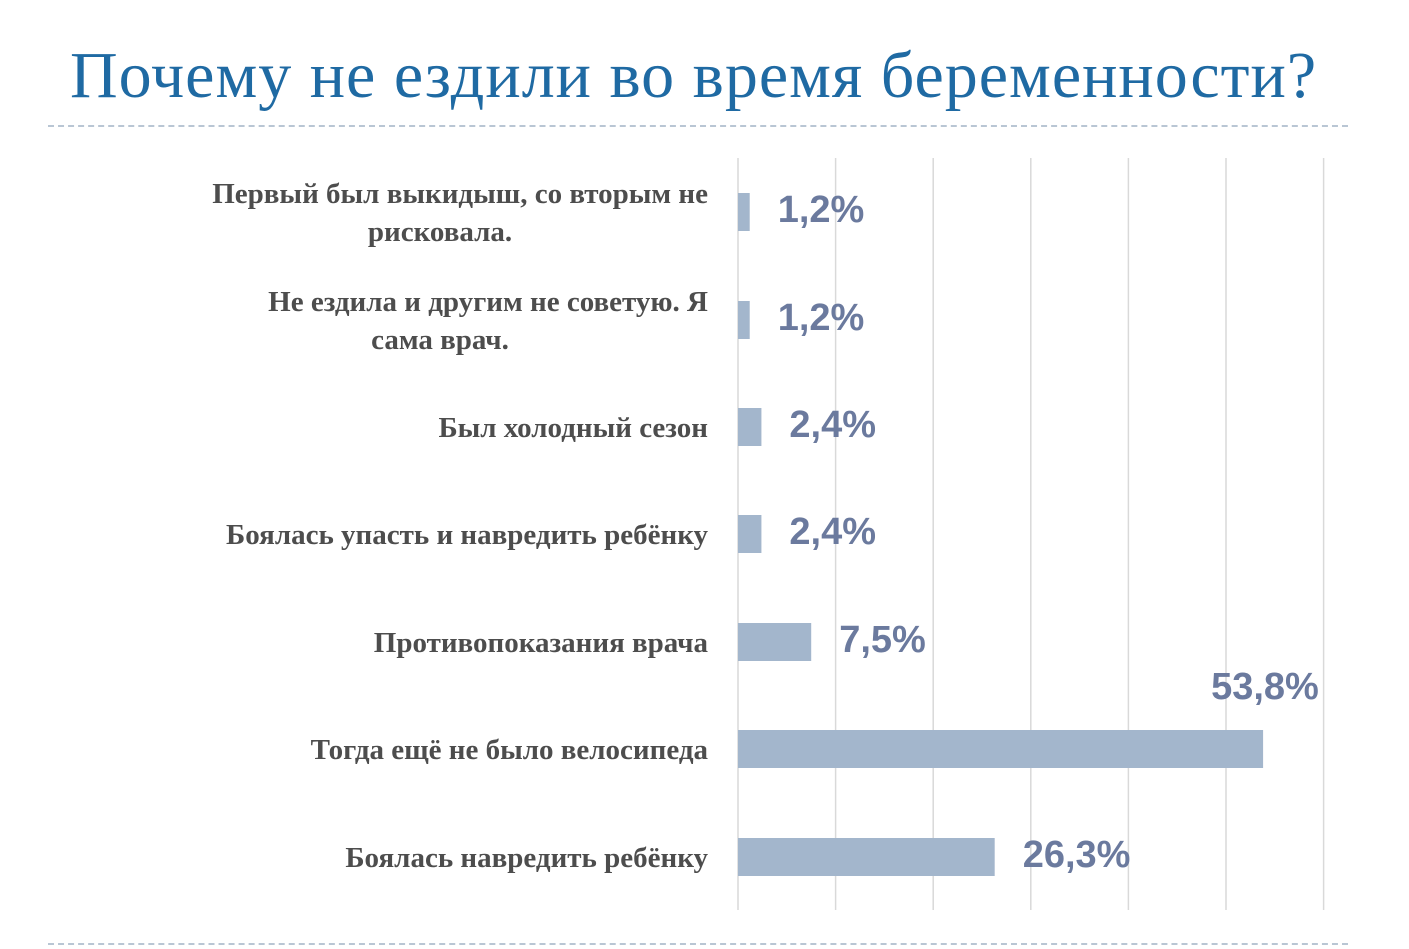 This screenshot has width=1409, height=949. What do you see at coordinates (440, 232) in the screenshot?
I see `category-label: рисковала.` at bounding box center [440, 232].